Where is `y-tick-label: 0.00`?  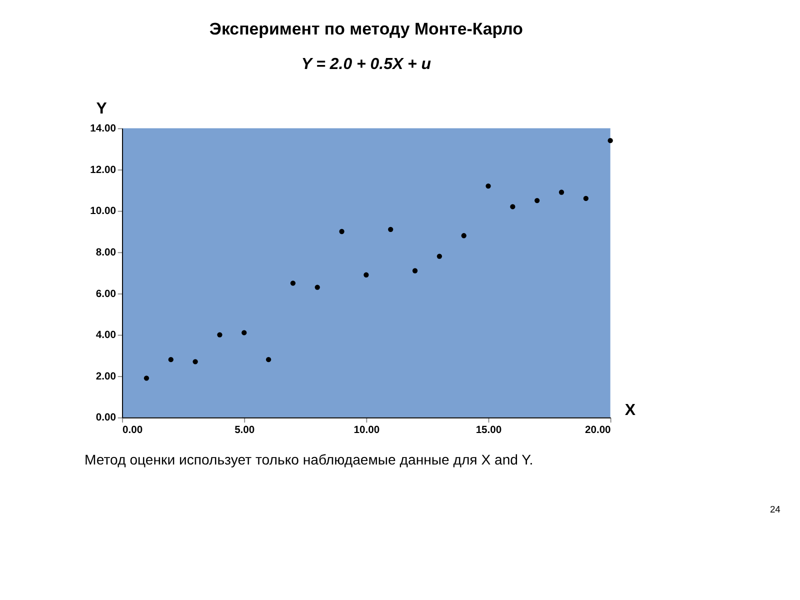
y-tick-label: 0.00 is located at coordinates (106, 418).